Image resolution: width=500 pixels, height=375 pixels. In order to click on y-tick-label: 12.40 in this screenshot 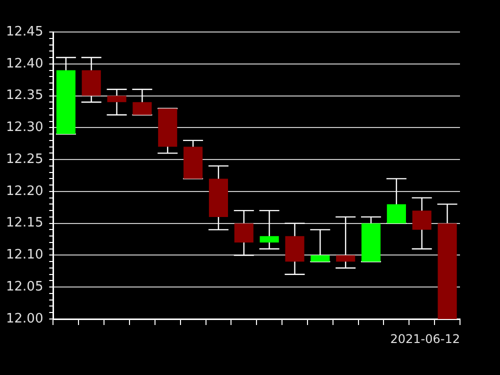, I will do `click(25, 64)`.